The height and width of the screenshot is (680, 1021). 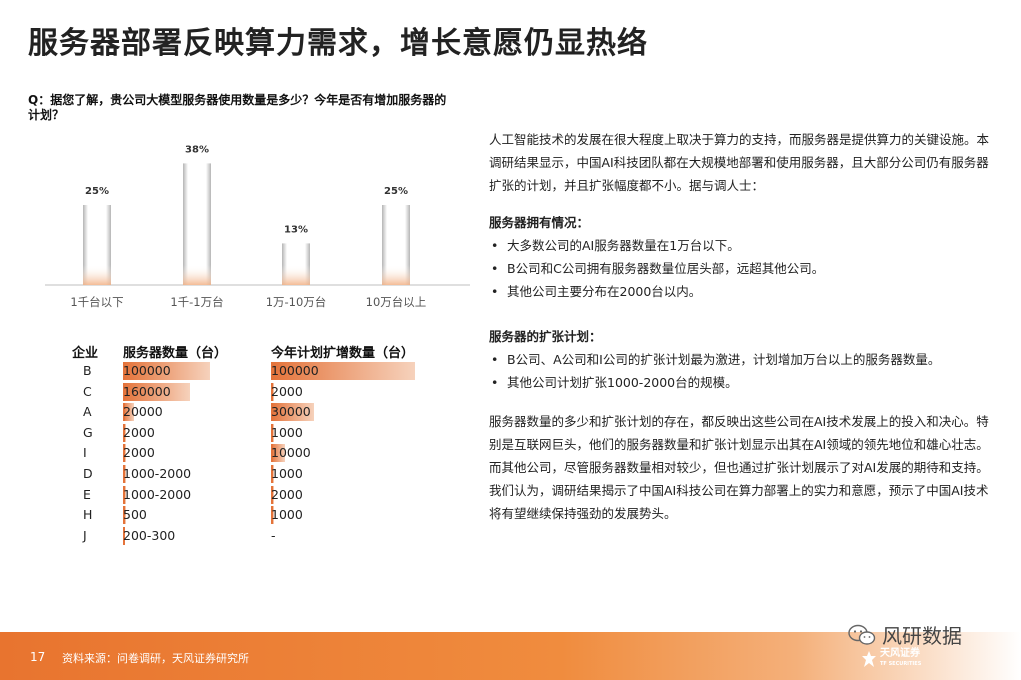 I want to click on company-cell: J, so click(x=85, y=536).